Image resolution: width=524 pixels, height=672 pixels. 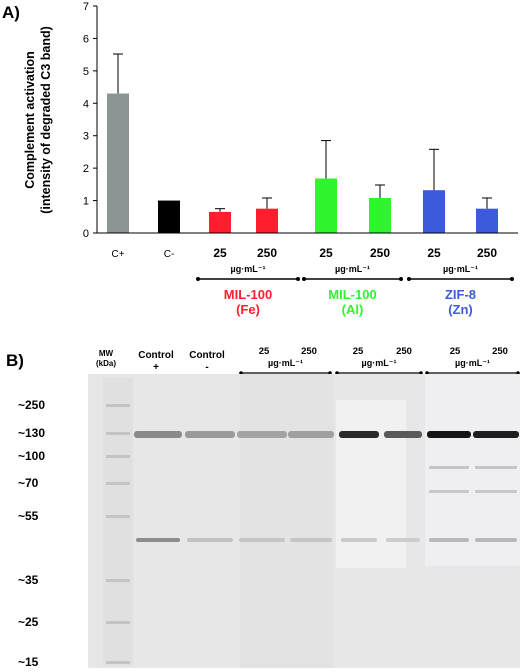 What do you see at coordinates (460, 309) in the screenshot?
I see `group-name-line2: (Zn)` at bounding box center [460, 309].